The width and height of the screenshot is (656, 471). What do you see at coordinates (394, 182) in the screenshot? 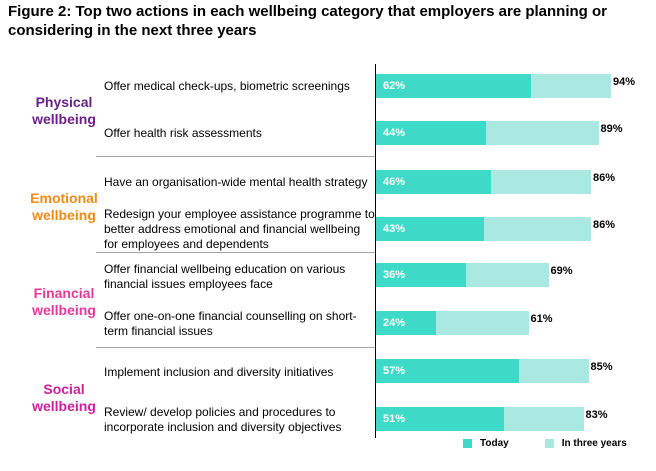
I see `bar-today-label: 46%` at bounding box center [394, 182].